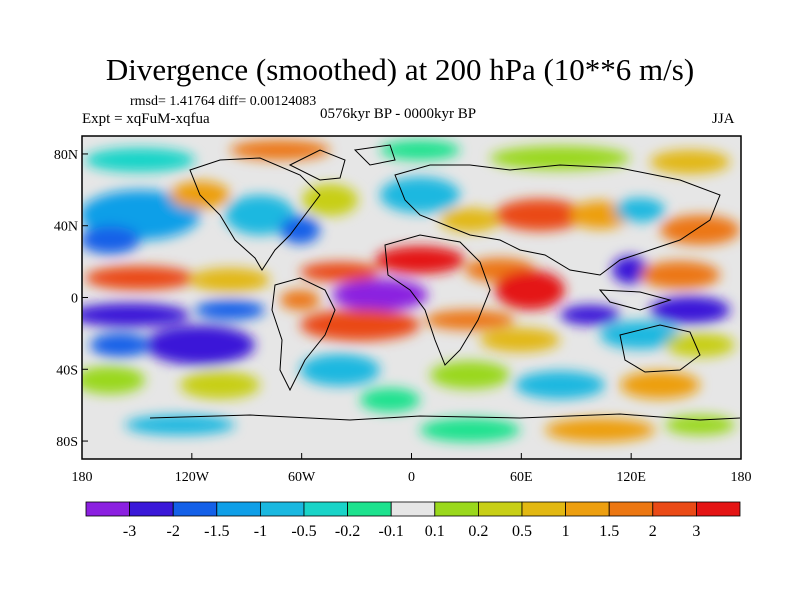 Image resolution: width=800 pixels, height=600 pixels. I want to click on lon-tick-label: 120W, so click(192, 477).